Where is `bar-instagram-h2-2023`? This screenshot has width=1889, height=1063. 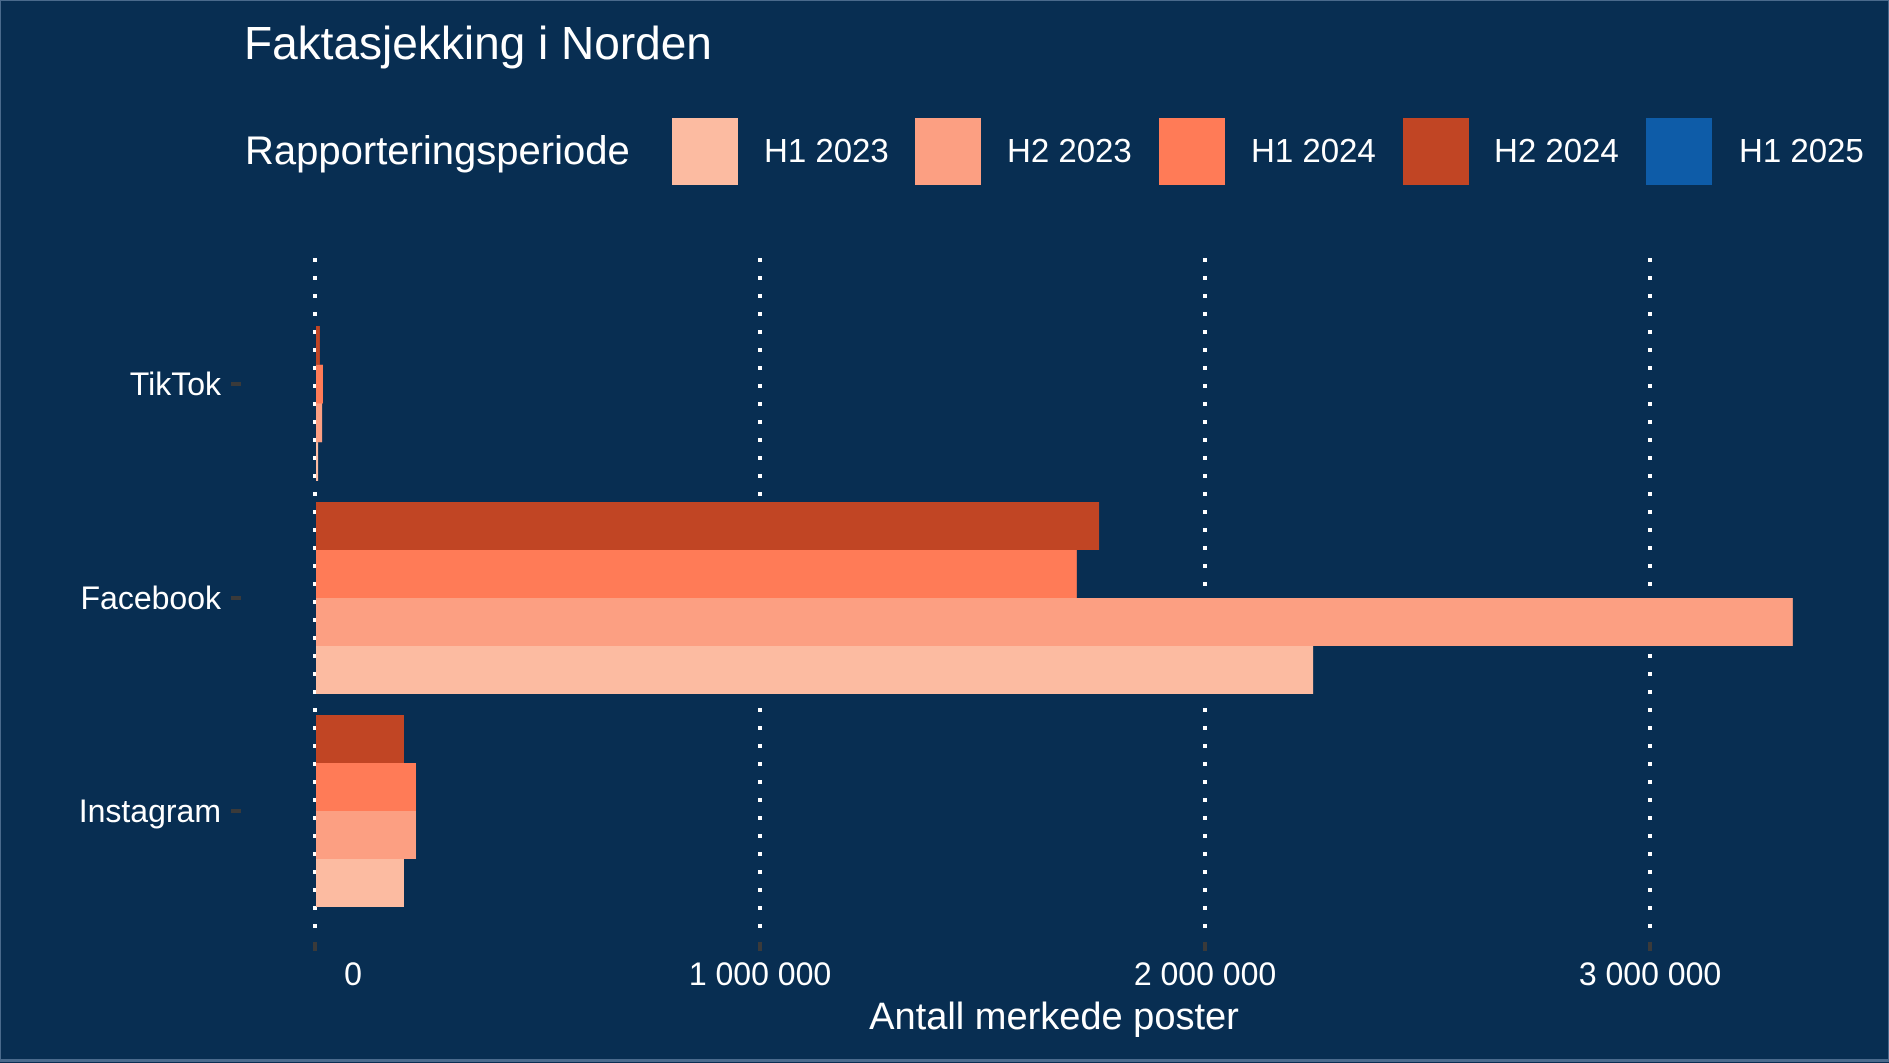 bar-instagram-h2-2023 is located at coordinates (366, 835).